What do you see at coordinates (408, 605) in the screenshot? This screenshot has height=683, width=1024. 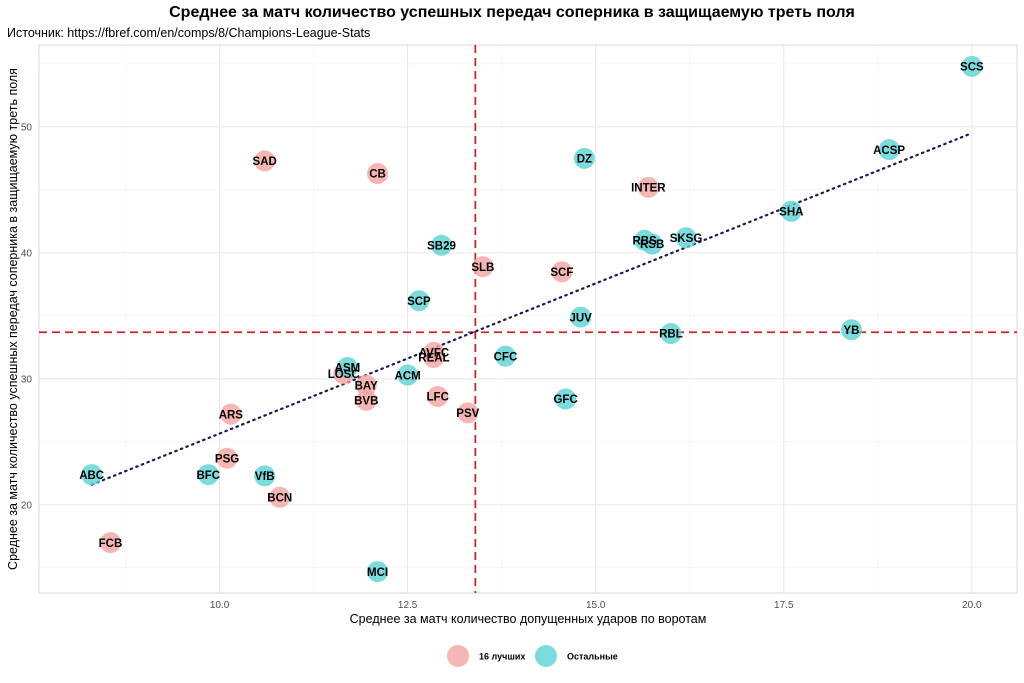 I see `x-tick-label: 12.5` at bounding box center [408, 605].